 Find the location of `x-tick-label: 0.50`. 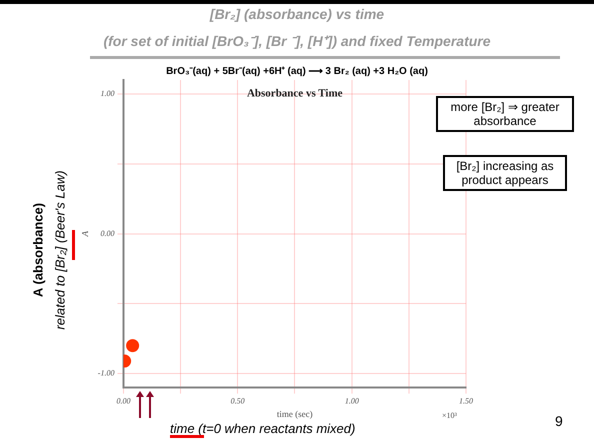

x-tick-label: 0.50 is located at coordinates (237, 401).